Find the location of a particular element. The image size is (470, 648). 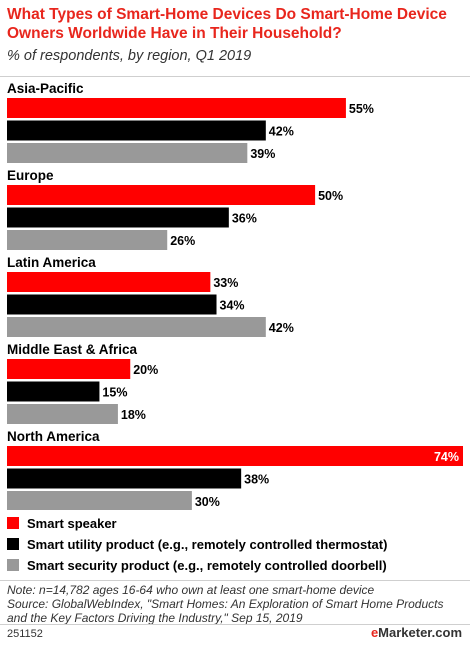

value-label-latin-america-utility: 34% is located at coordinates (232, 306).